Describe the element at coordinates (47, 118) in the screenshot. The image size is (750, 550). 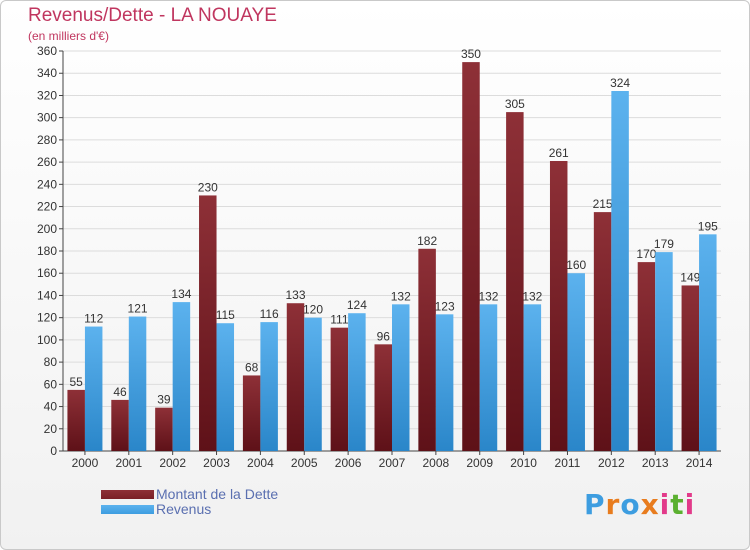
I see `y-tick-label: 300` at that location.